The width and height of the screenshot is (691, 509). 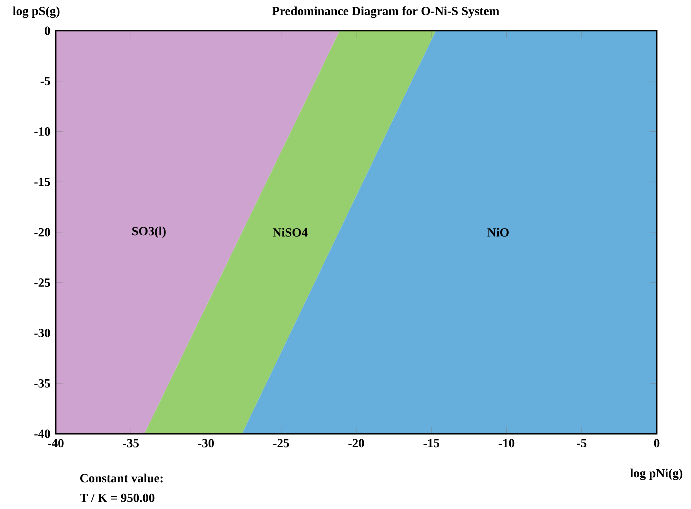 What do you see at coordinates (290, 232) in the screenshot?
I see `series-label: NiSO4` at bounding box center [290, 232].